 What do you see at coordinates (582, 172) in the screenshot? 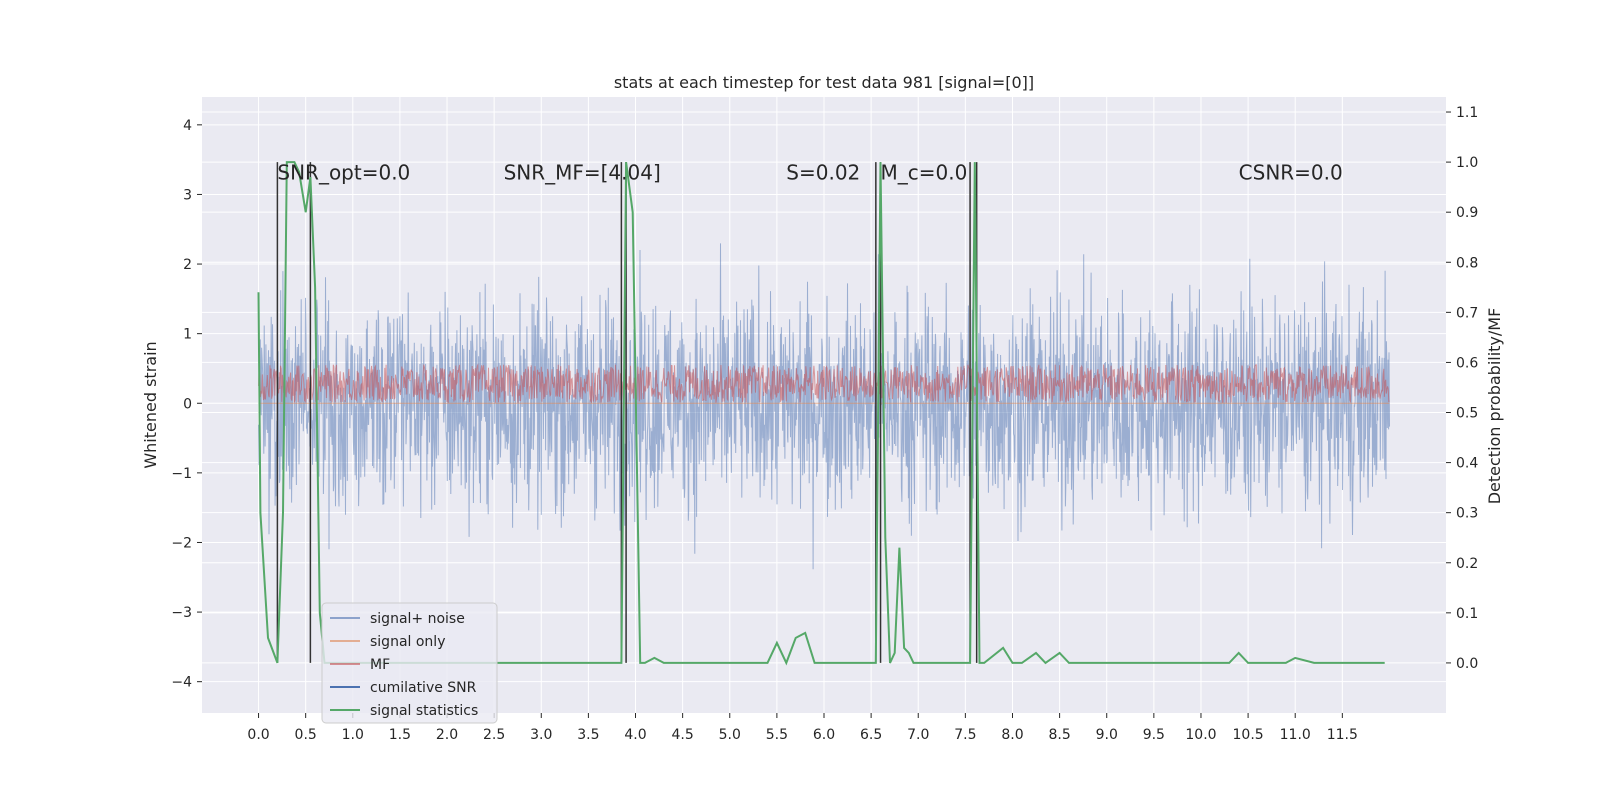
I see `annotation-text: SNR_MF=[4.04]` at bounding box center [582, 172].